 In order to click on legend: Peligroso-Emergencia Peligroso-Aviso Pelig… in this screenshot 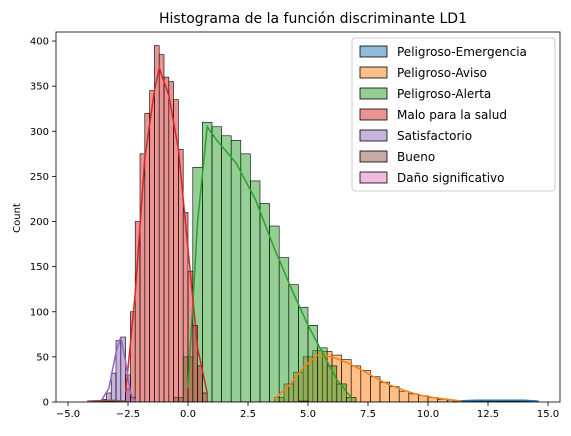, I will do `click(453, 114)`.